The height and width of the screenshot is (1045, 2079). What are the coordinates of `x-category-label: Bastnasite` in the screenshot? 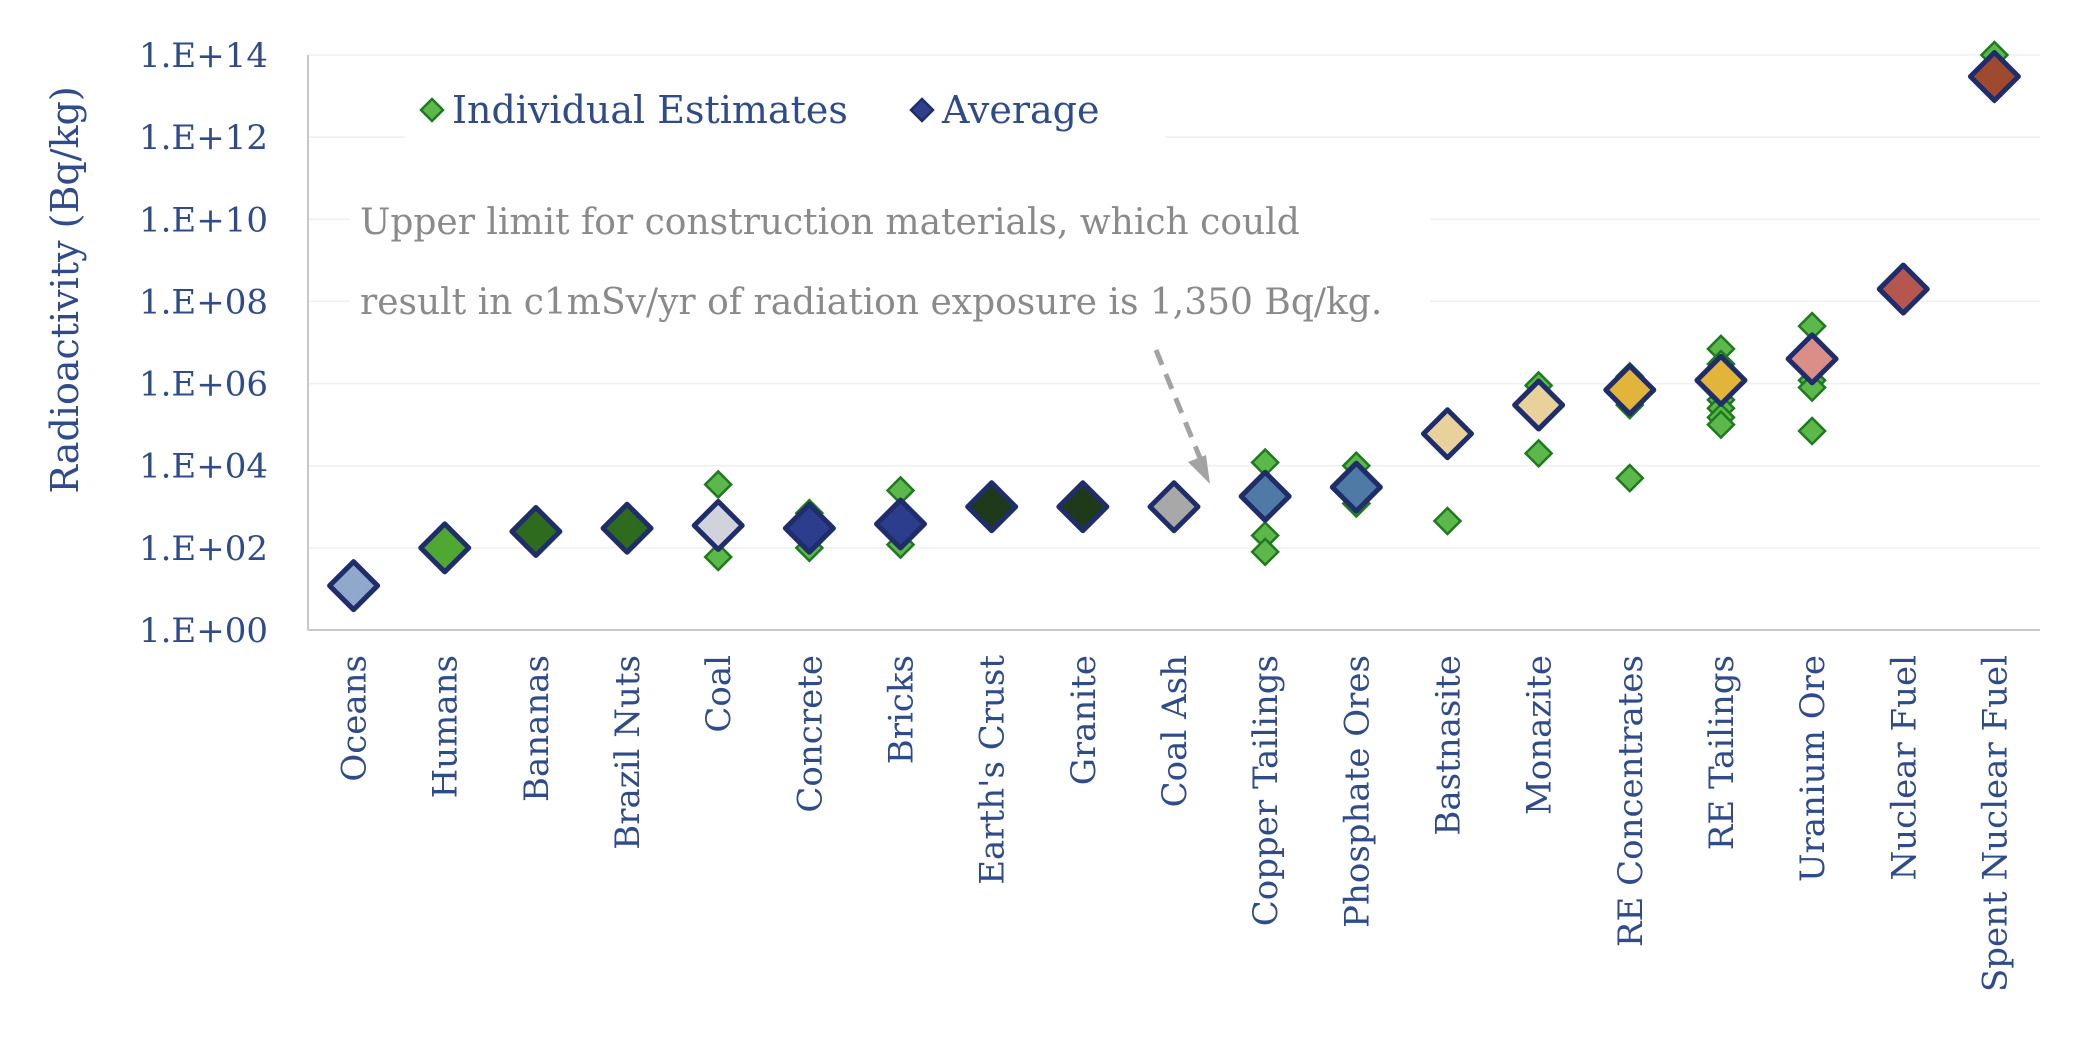 It's located at (1448, 745).